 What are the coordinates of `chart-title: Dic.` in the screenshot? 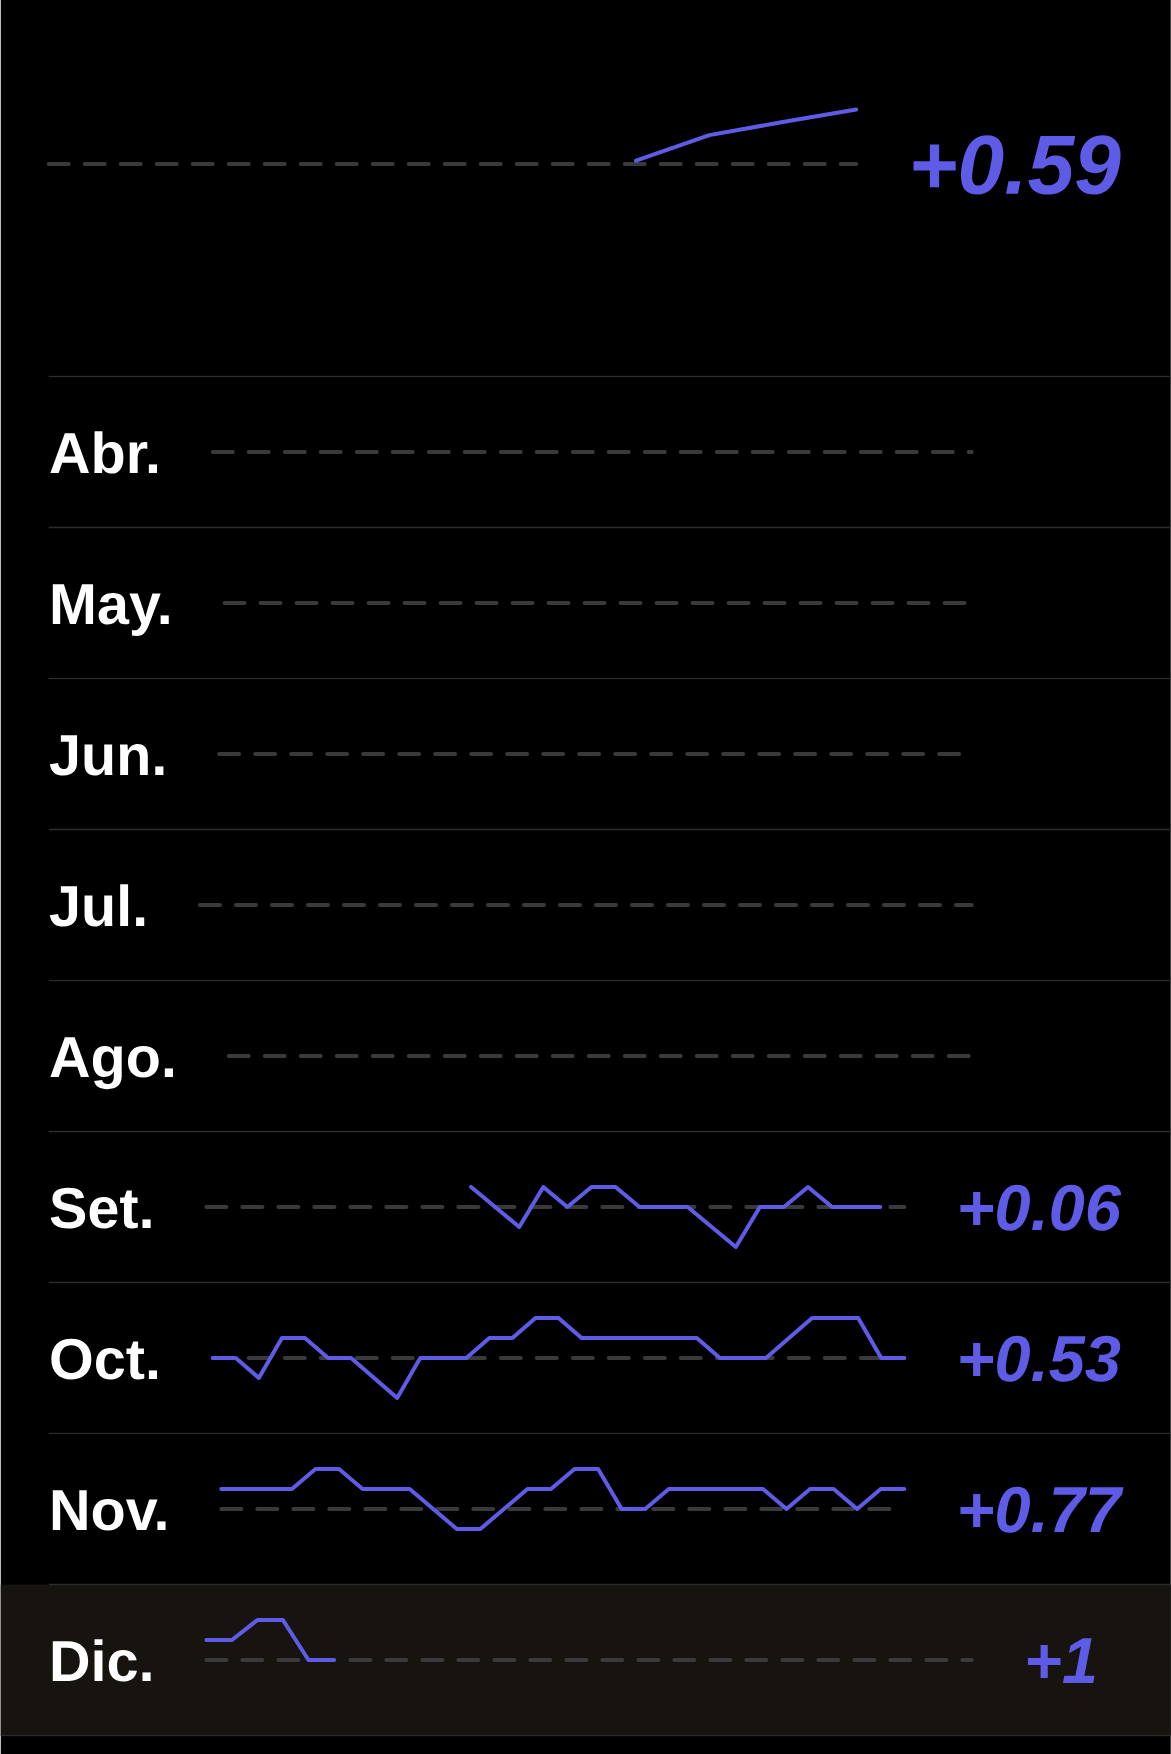 It's located at (101, 1660).